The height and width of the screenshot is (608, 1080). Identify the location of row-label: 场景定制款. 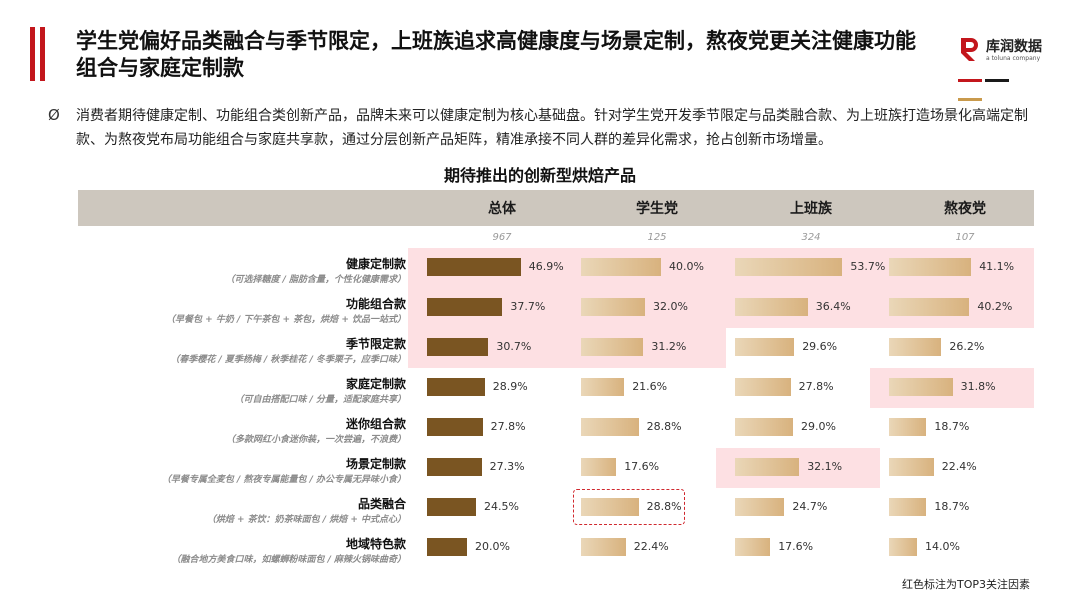
(375, 464).